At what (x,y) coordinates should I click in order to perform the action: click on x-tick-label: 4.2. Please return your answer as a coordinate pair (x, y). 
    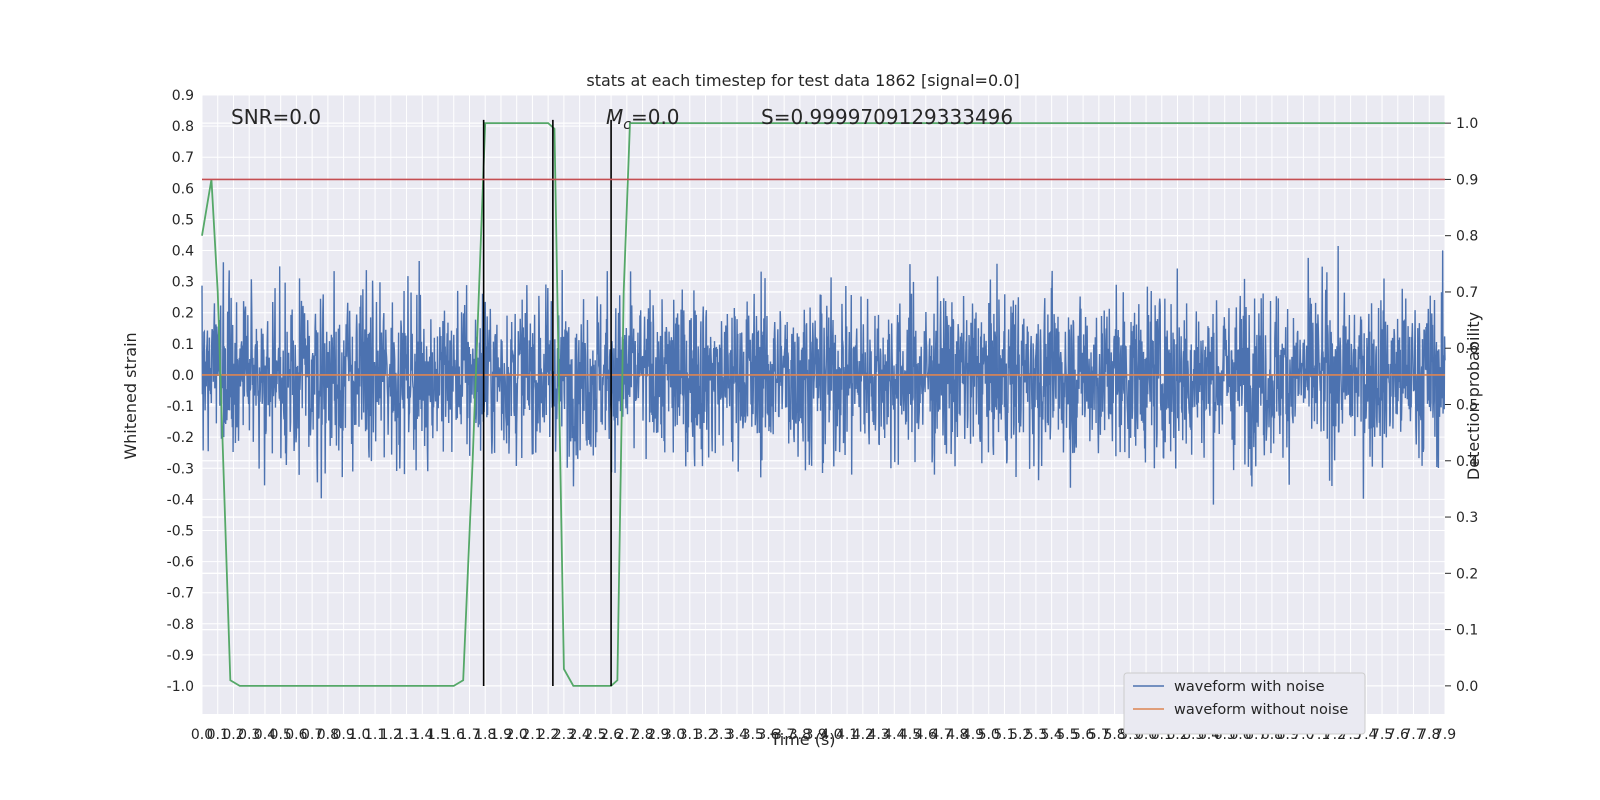
    Looking at the image, I should click on (863, 735).